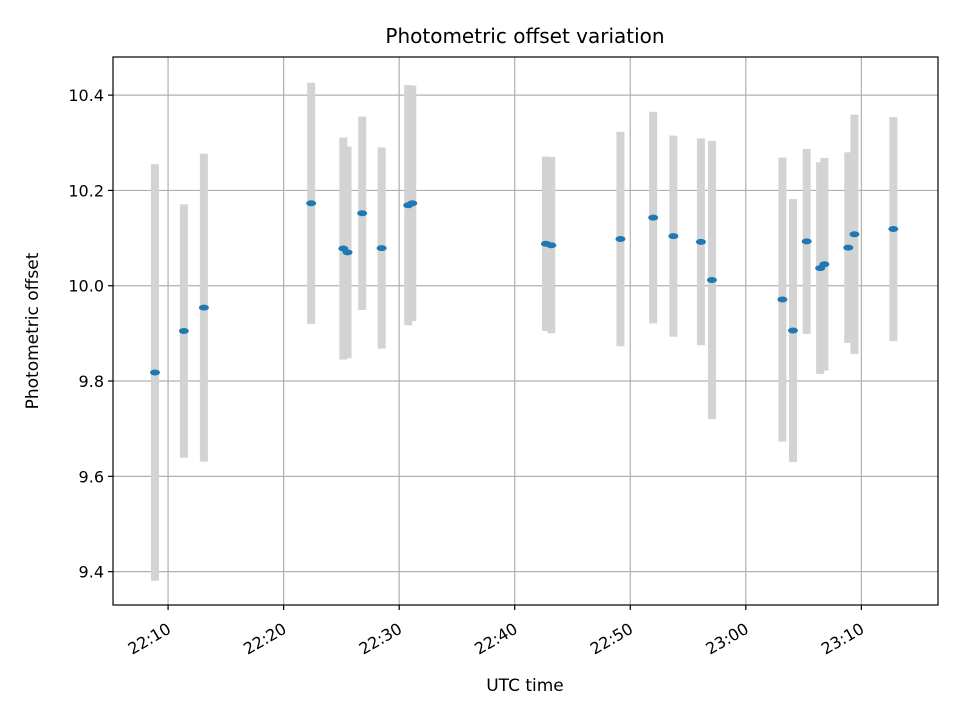 The height and width of the screenshot is (720, 960). Describe the element at coordinates (90, 334) in the screenshot. I see `y-axis-ticks: 9.4 9.6 9.8 10.0 10.2 10.4` at that location.